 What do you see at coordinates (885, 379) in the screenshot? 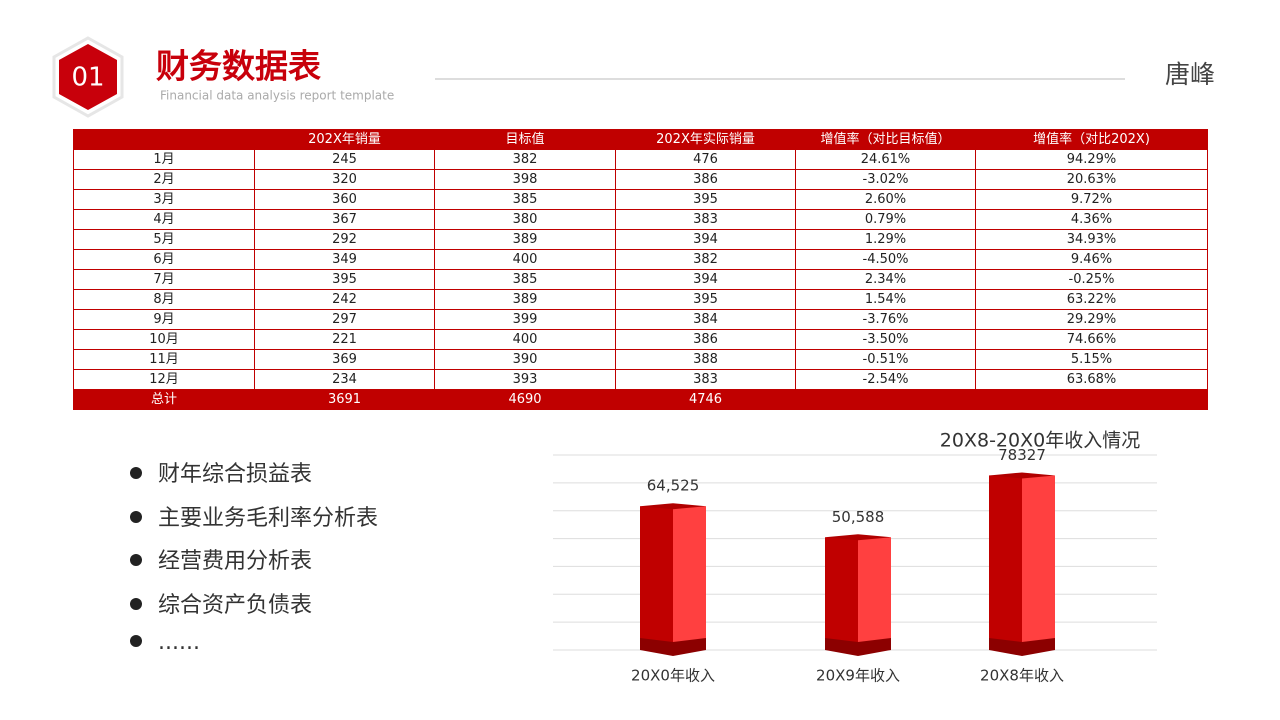
I see `cell: -2.54%` at bounding box center [885, 379].